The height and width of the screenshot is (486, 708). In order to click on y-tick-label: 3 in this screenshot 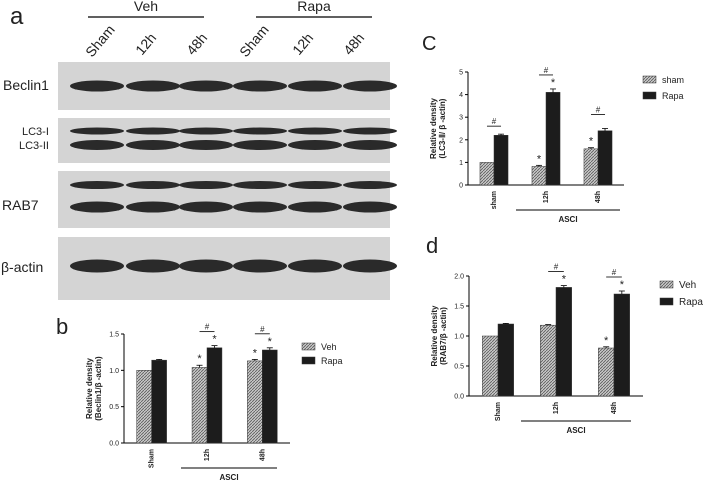, I will do `click(461, 118)`.